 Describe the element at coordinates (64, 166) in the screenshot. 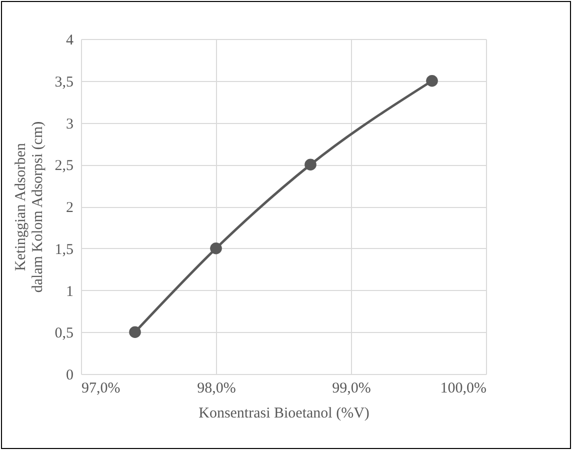

I see `y-tick-label: 2,5` at that location.